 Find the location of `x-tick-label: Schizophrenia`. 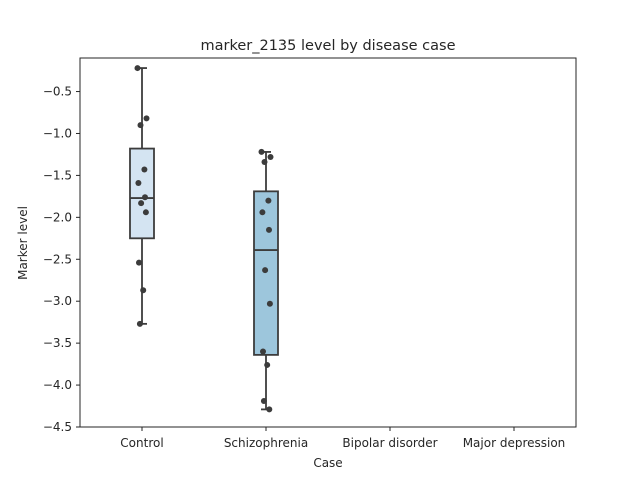

x-tick-label: Schizophrenia is located at coordinates (266, 443).